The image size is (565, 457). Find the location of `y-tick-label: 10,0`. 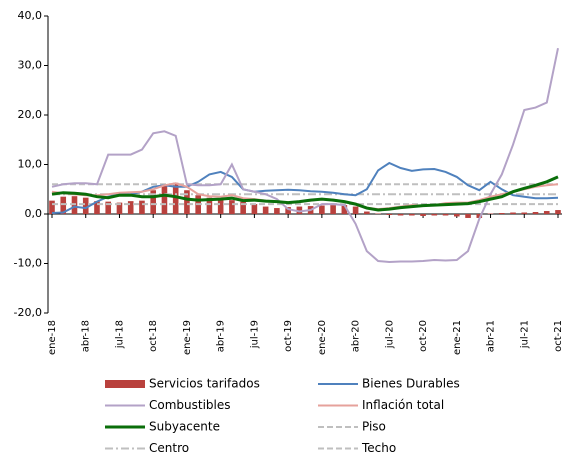

y-tick-label: 10,0 is located at coordinates (30, 164).